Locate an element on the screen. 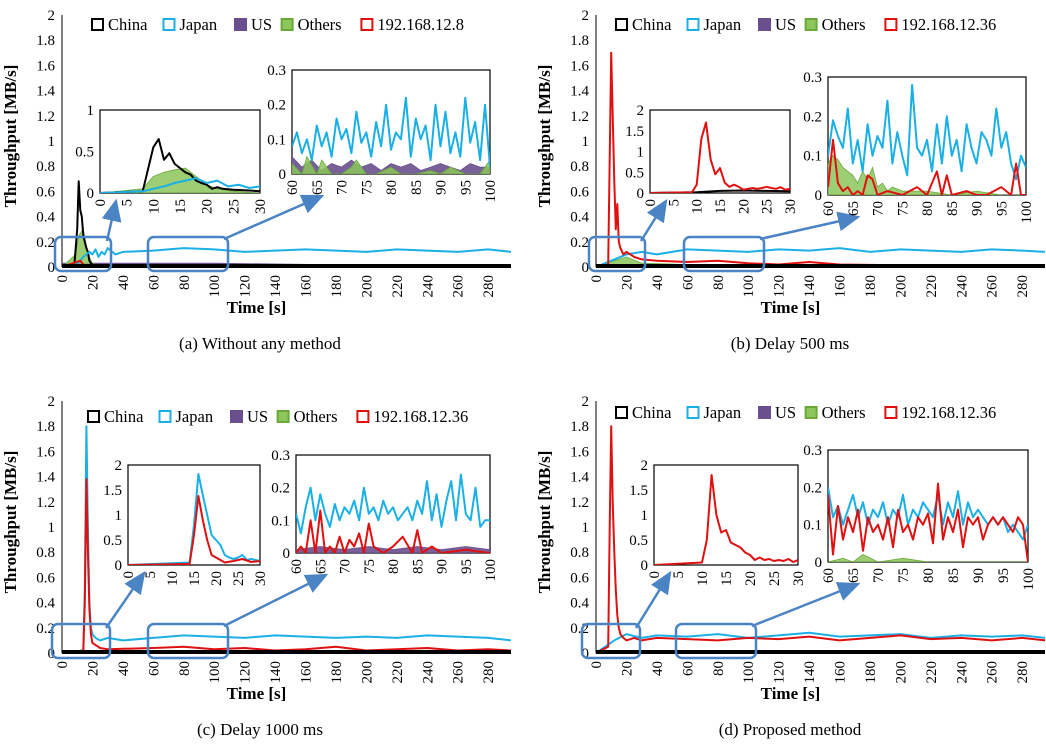 This screenshot has width=1046, height=744. xtick-label: 100 is located at coordinates (749, 672).